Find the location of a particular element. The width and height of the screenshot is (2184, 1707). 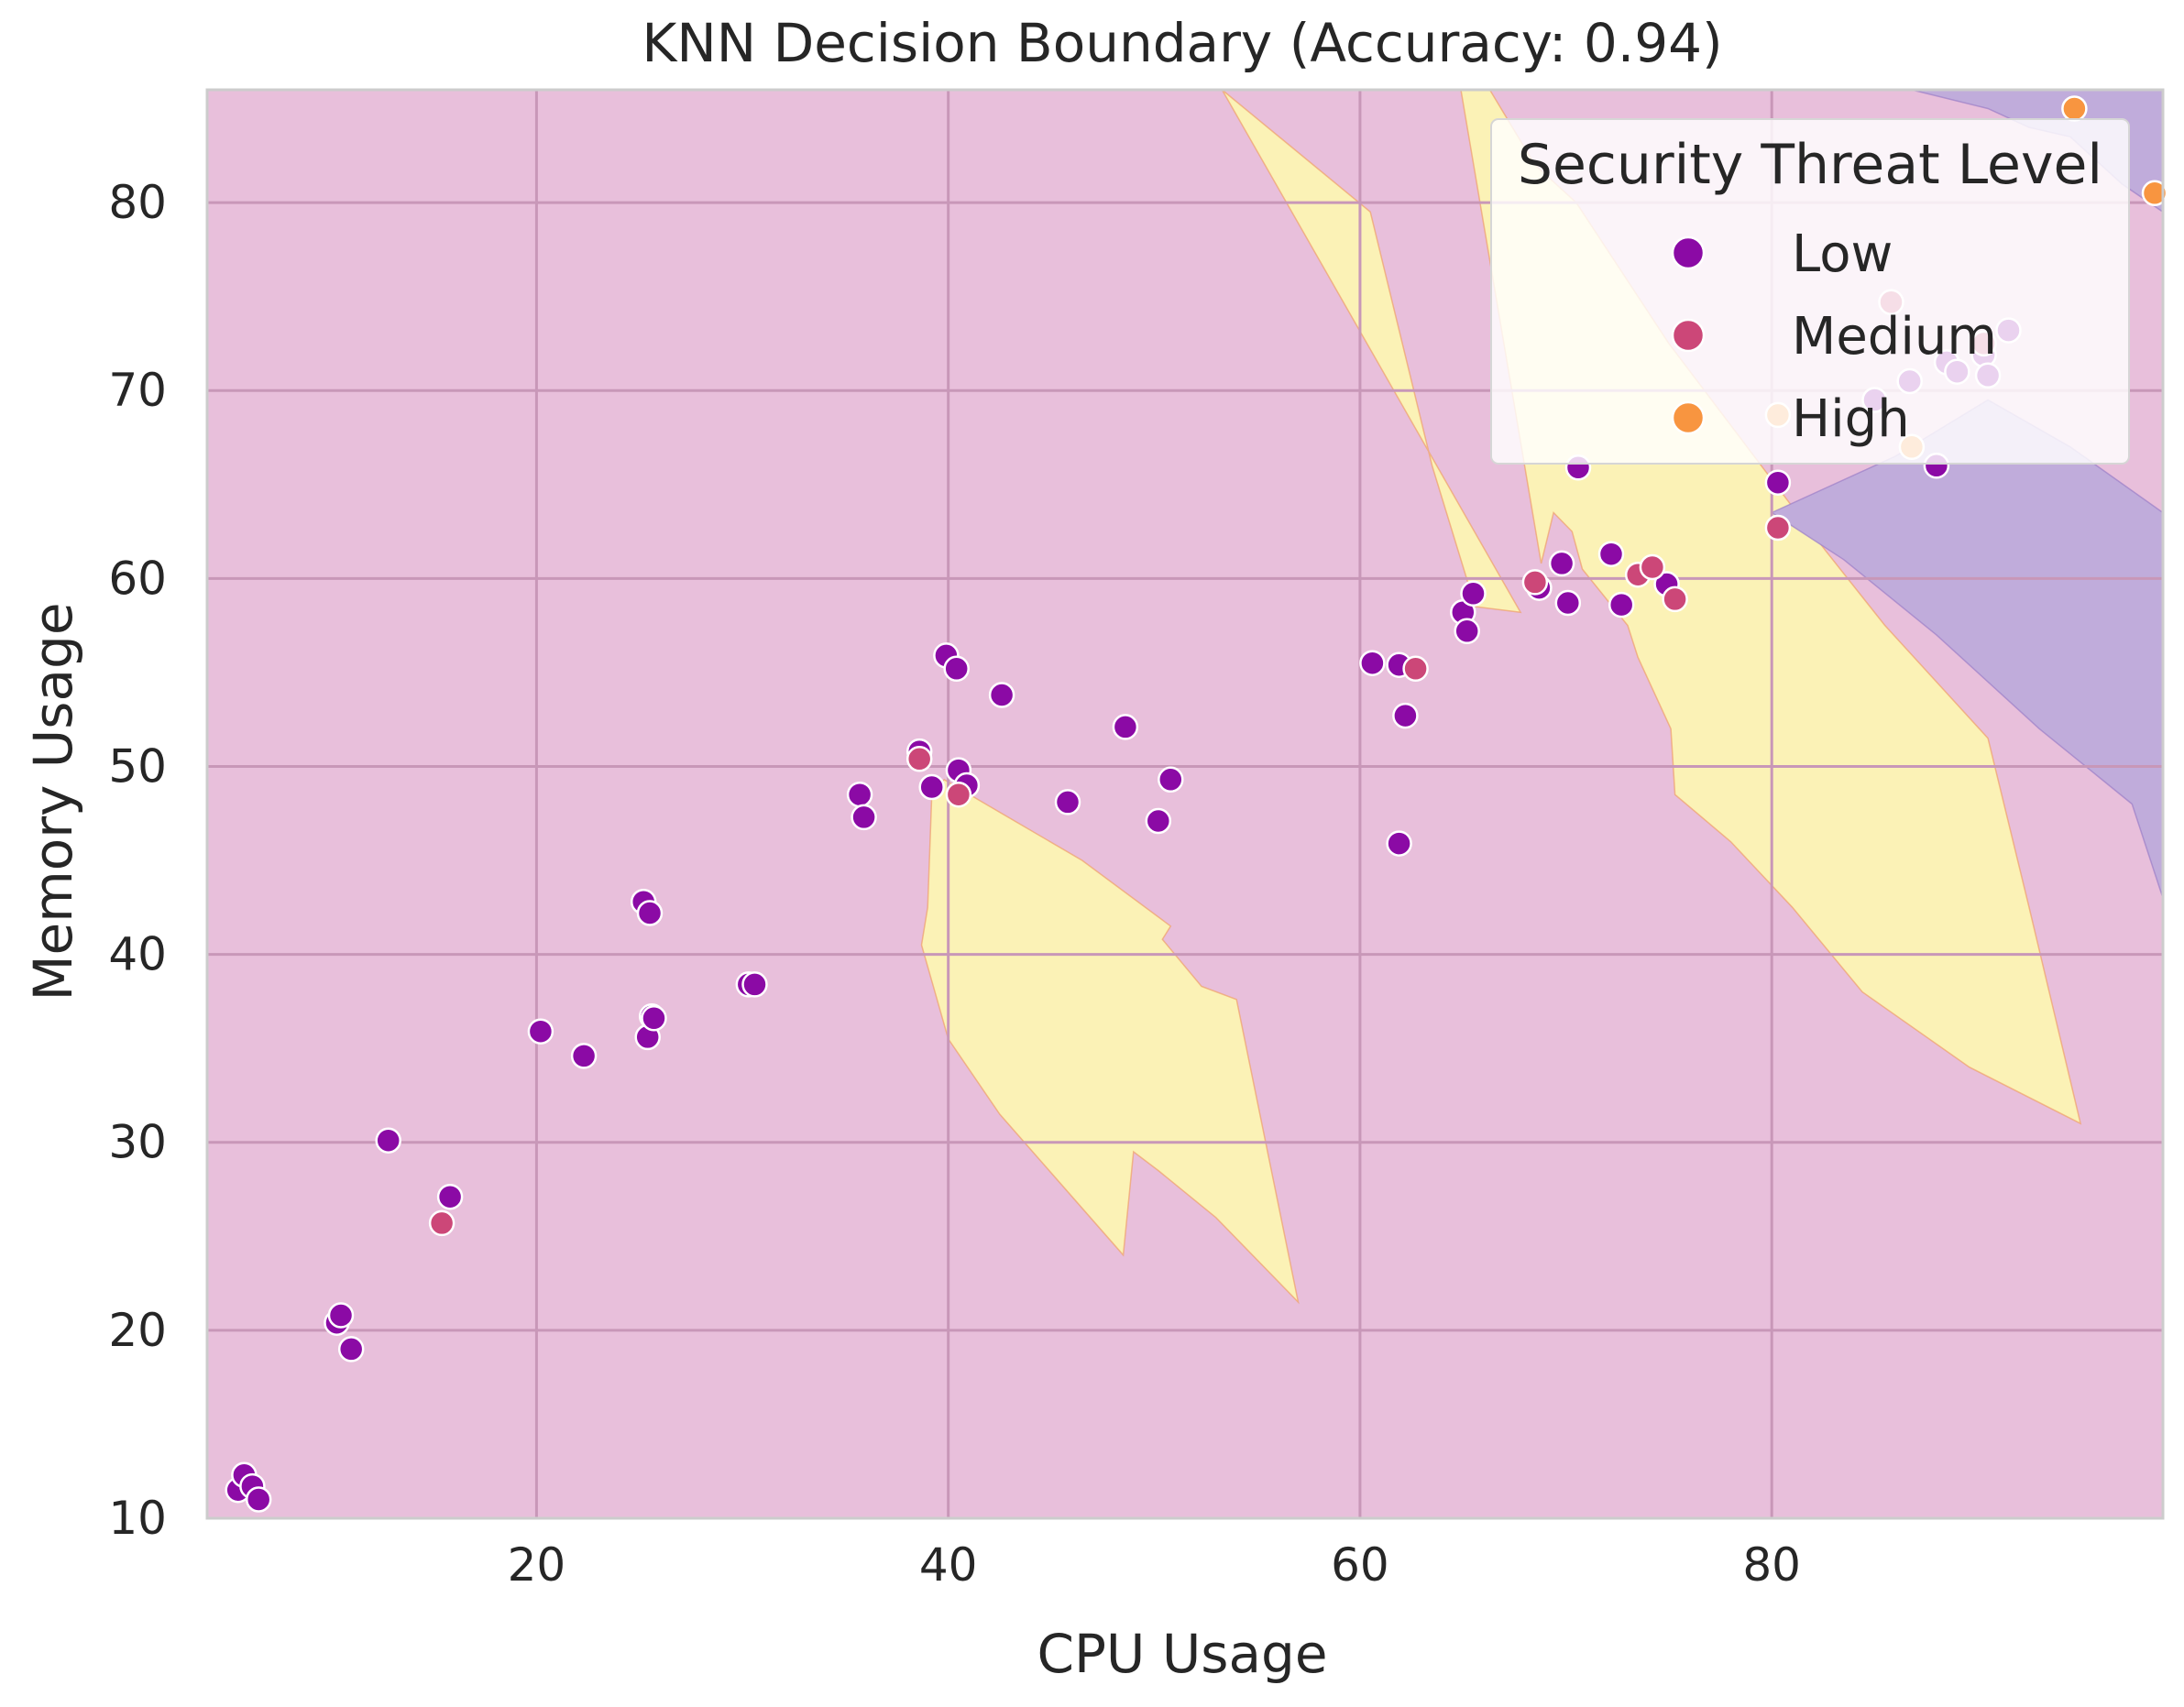

legend-label-high: High is located at coordinates (1851, 419).